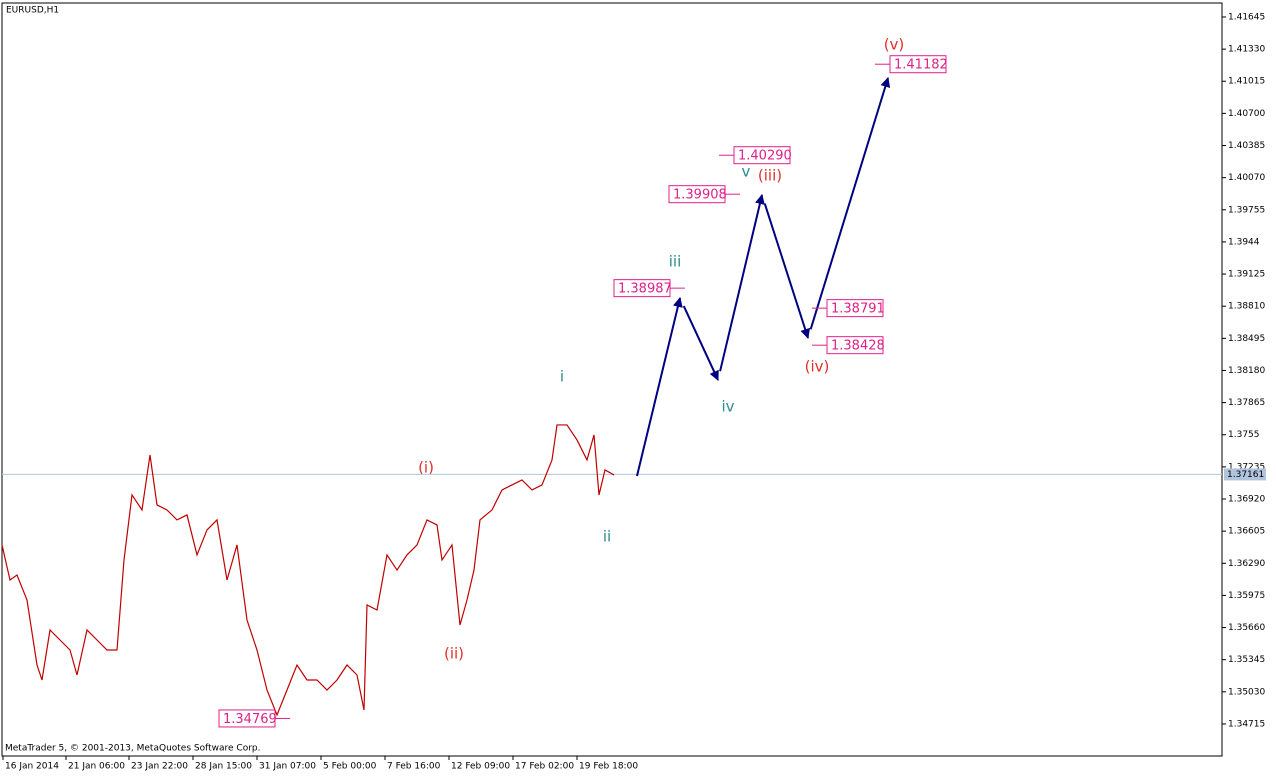 The height and width of the screenshot is (777, 1276). Describe the element at coordinates (1246, 17) in the screenshot. I see `y-tick-label: 1.41645` at that location.